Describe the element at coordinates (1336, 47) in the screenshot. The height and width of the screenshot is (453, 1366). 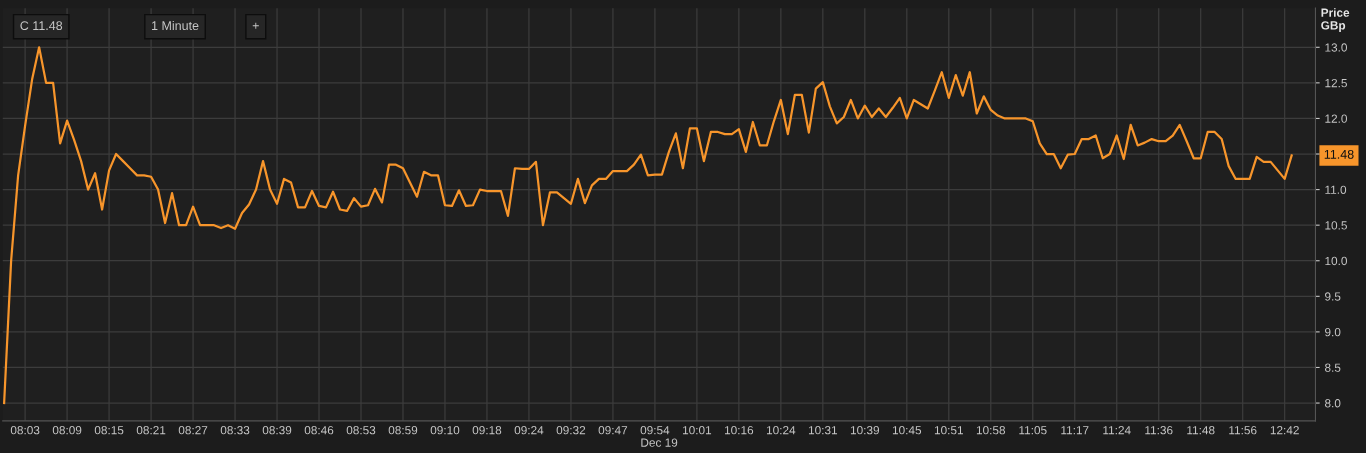
I see `y-tick-label: 13.0` at that location.